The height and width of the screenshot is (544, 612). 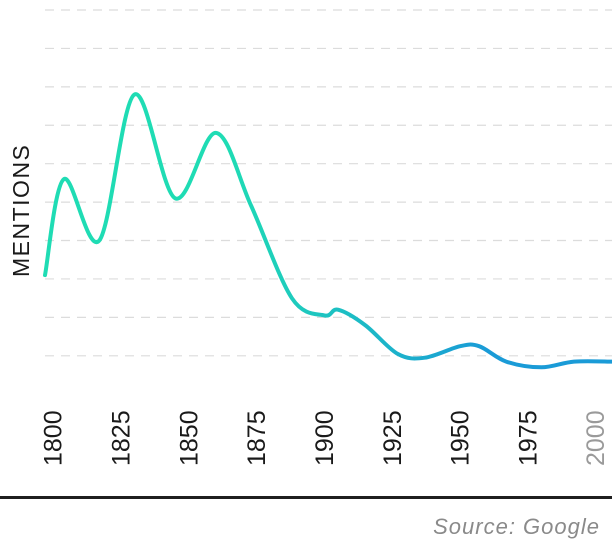 What do you see at coordinates (528, 438) in the screenshot?
I see `x-tick-label: 1975` at bounding box center [528, 438].